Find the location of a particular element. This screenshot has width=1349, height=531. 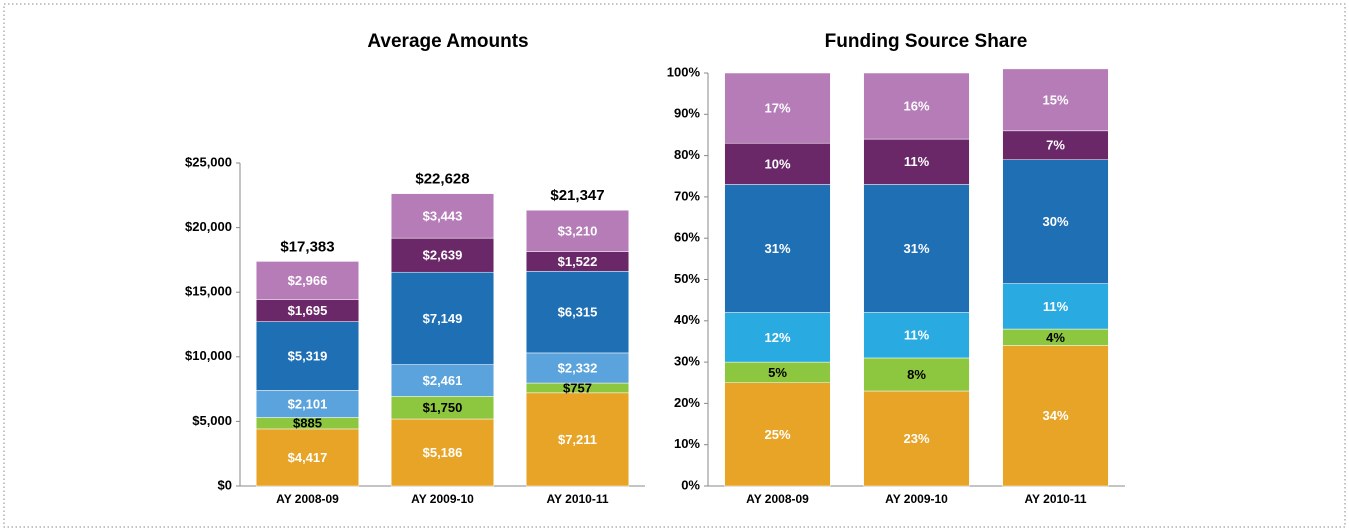

data-label: $1,522 is located at coordinates (578, 261).